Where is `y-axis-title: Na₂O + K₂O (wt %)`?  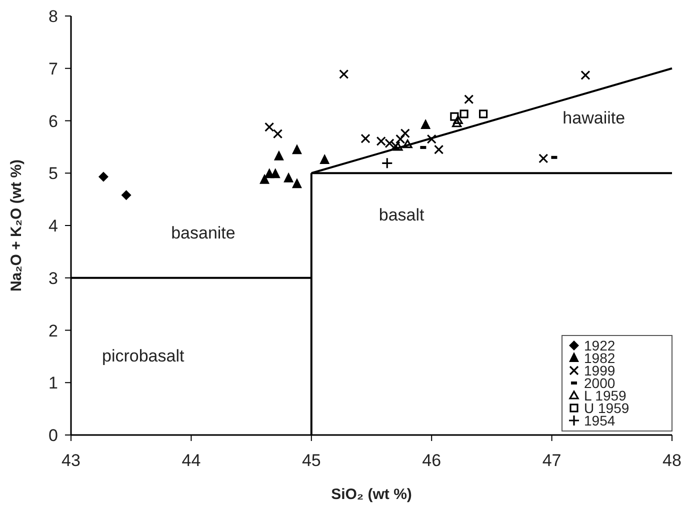 y-axis-title: Na₂O + K₂O (wt %) is located at coordinates (16, 225).